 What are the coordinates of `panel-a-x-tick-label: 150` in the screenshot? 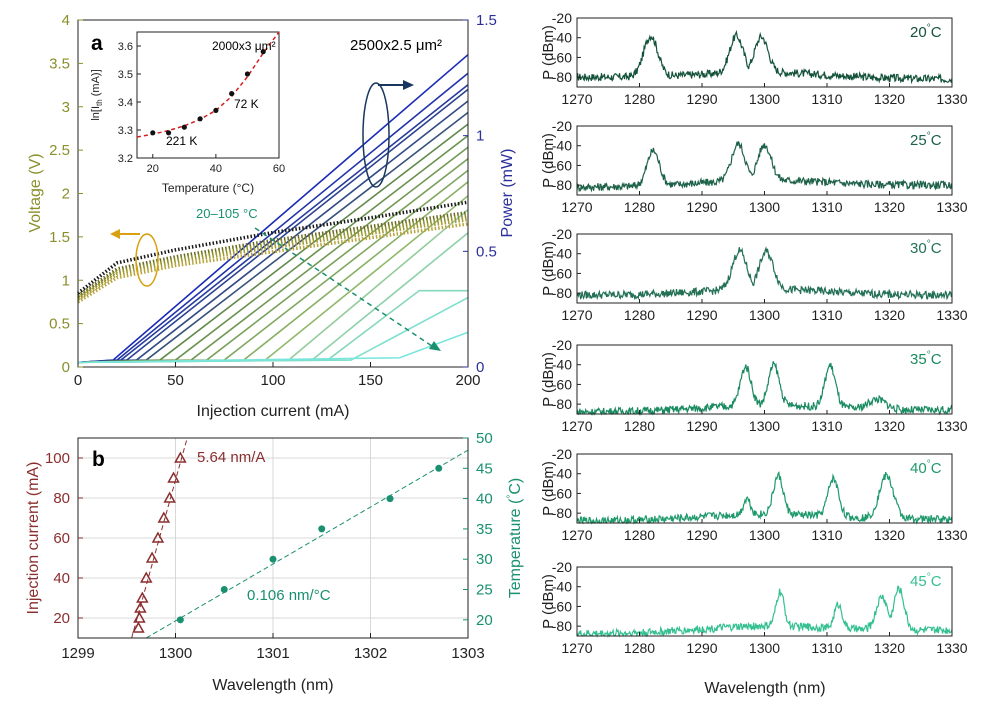 It's located at (370, 380).